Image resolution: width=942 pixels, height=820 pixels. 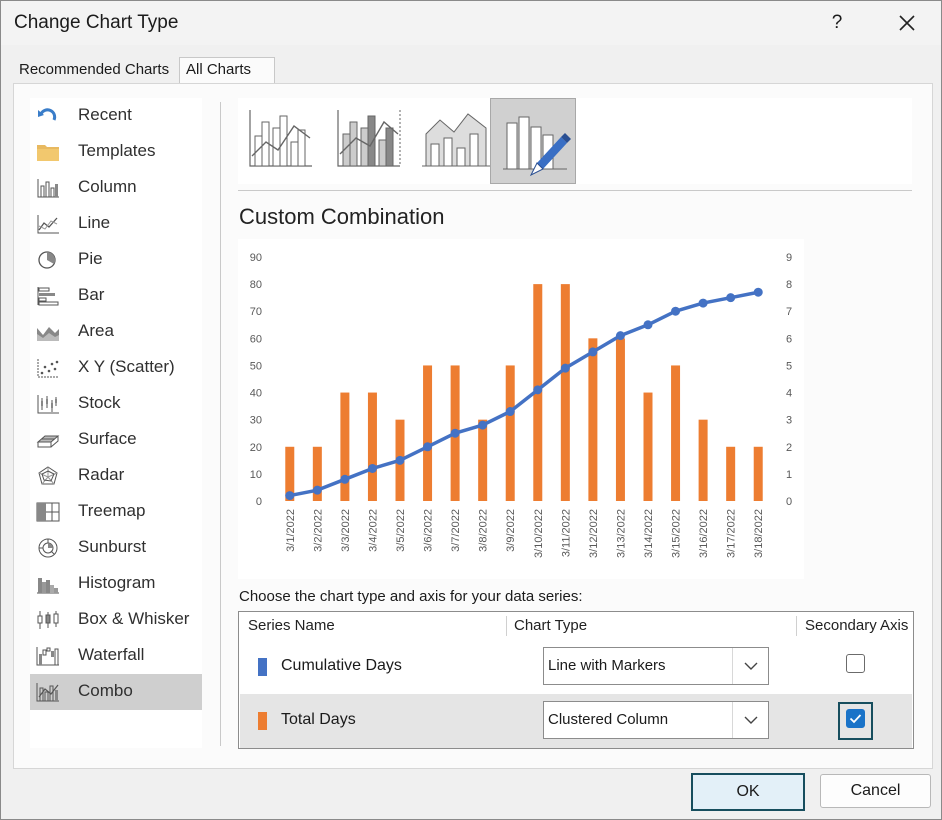 I want to click on column-header-secondary-axis: Secondary Axis, so click(x=857, y=625).